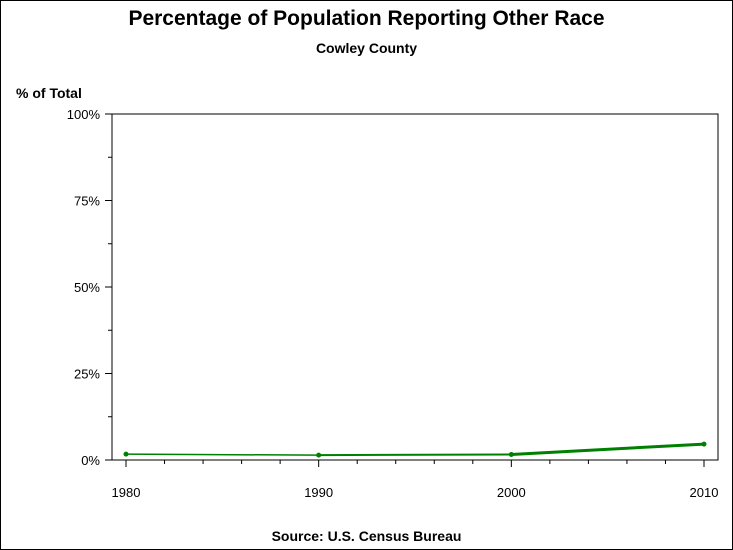  What do you see at coordinates (511, 492) in the screenshot?
I see `x-tick-label: 2000` at bounding box center [511, 492].